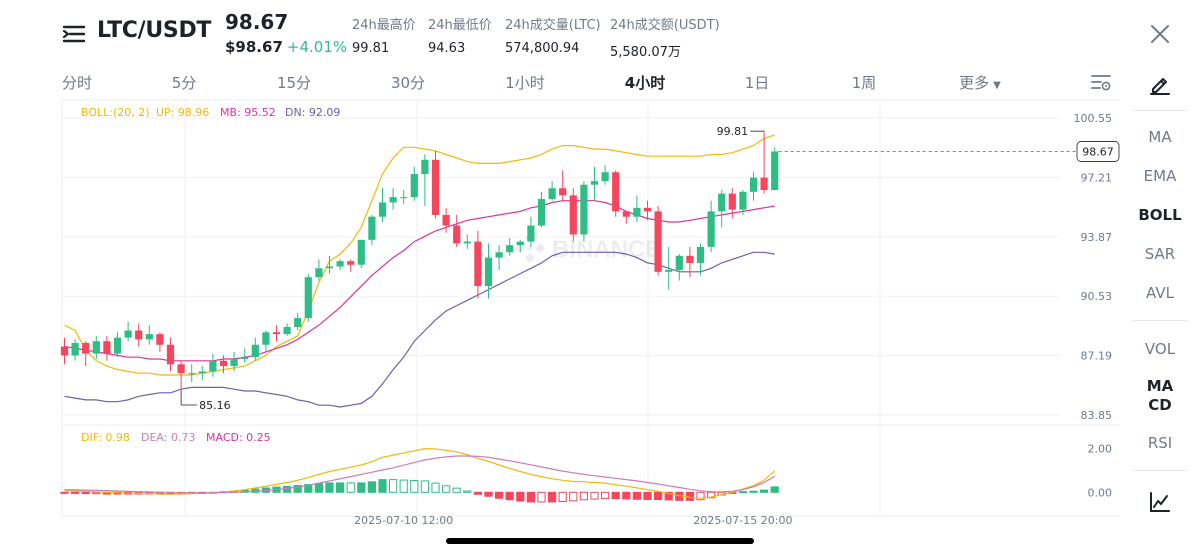 The image size is (1200, 555). Describe the element at coordinates (757, 83) in the screenshot. I see `tab-1d: 1日` at that location.